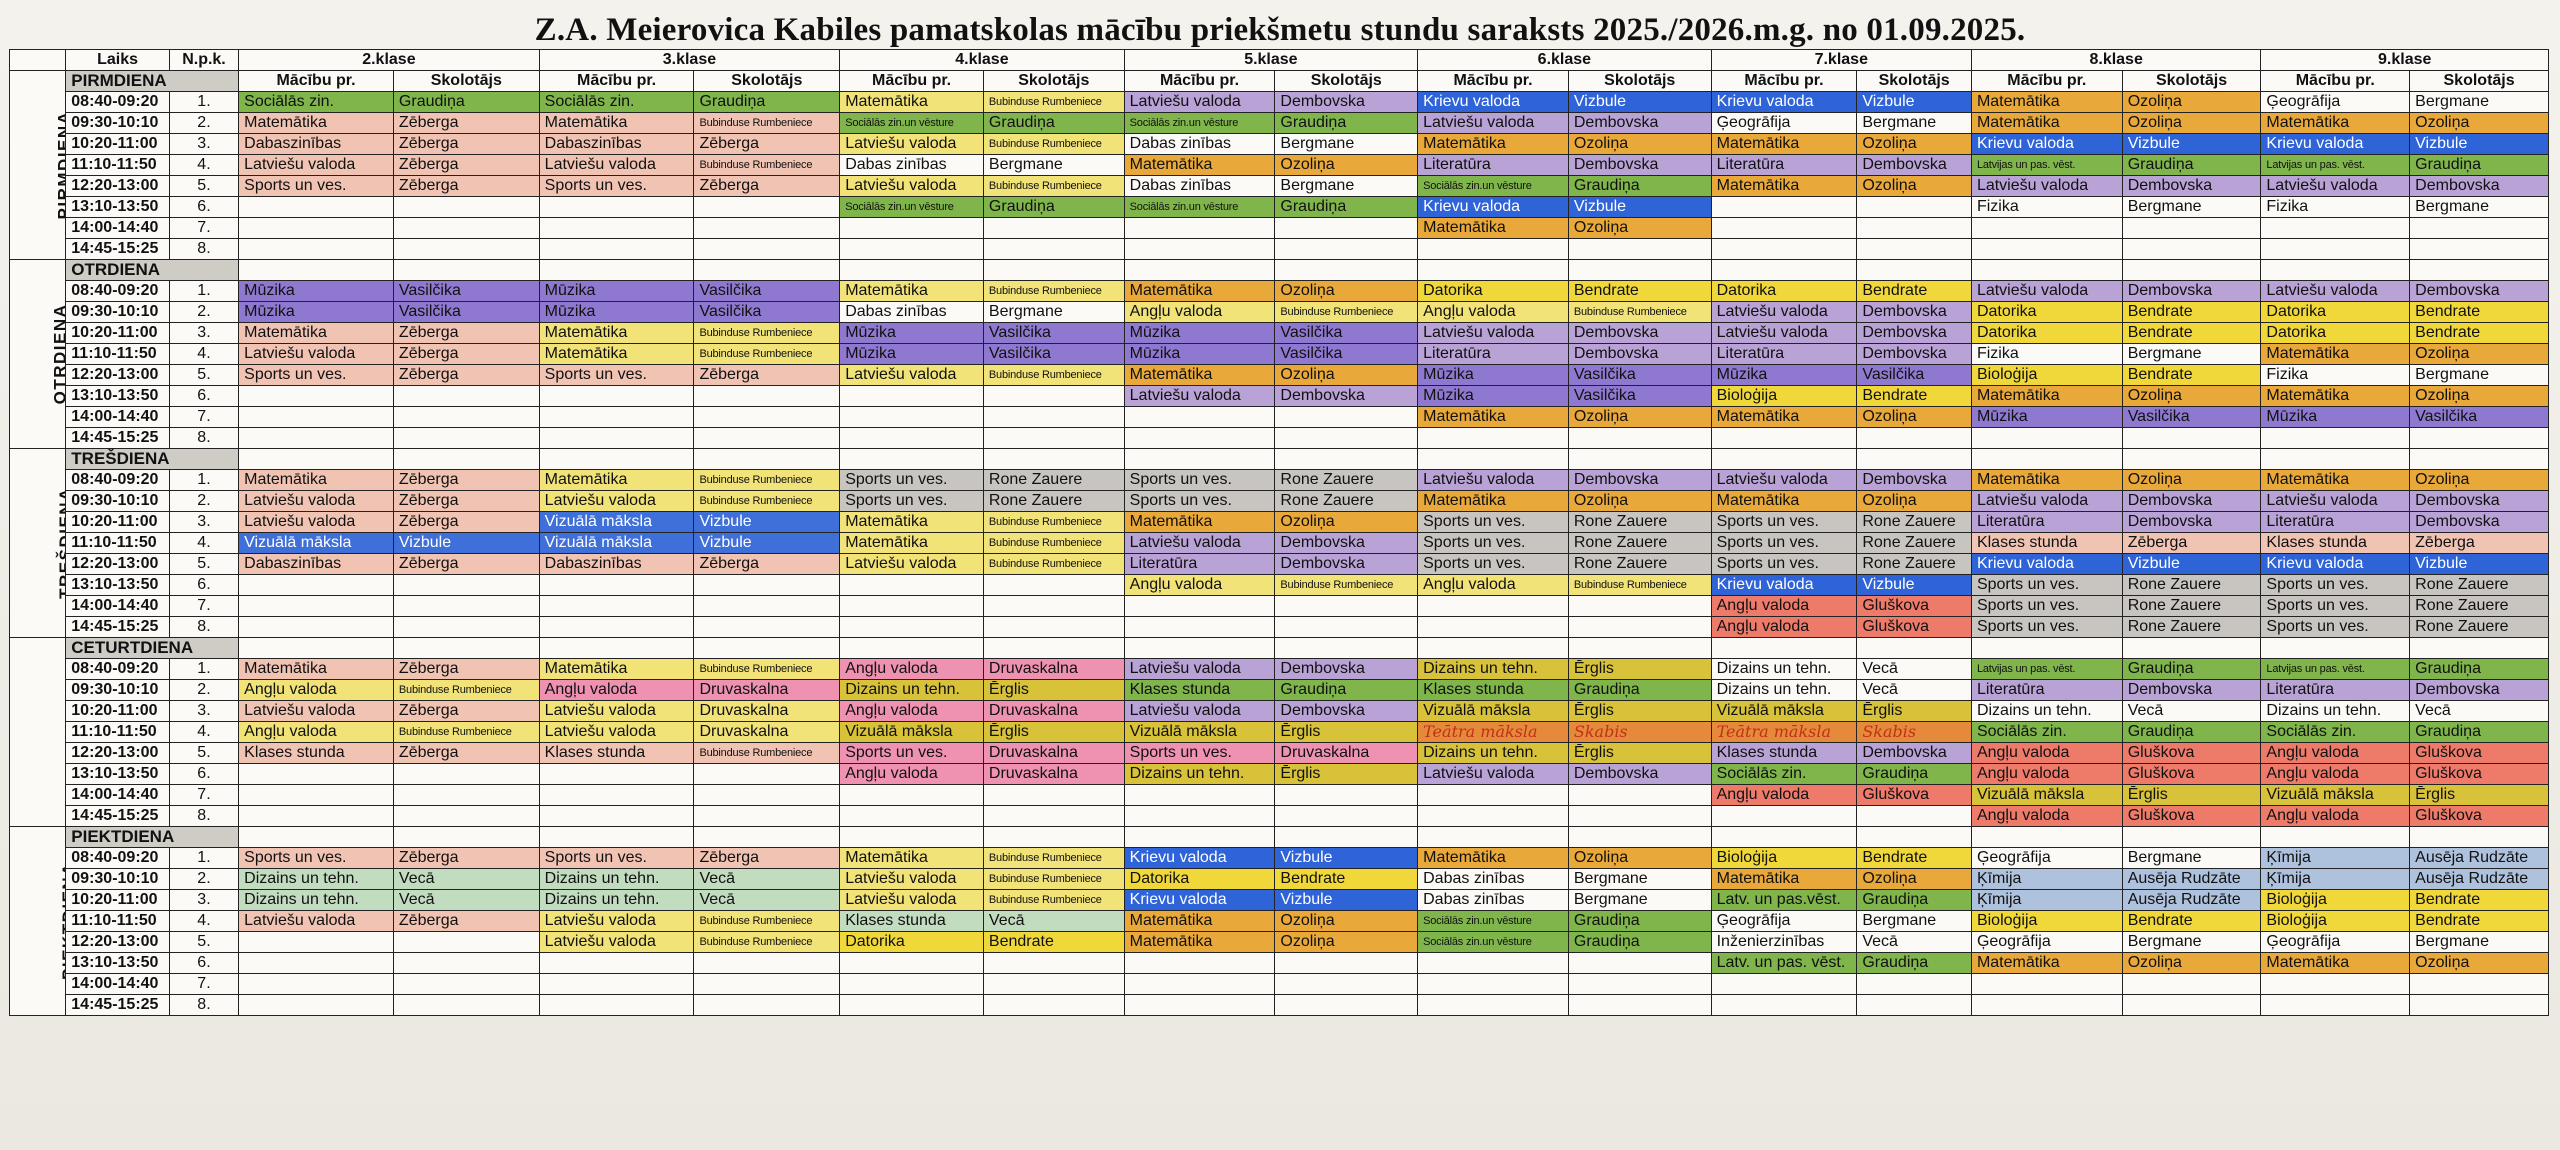 This screenshot has height=1150, width=2560. Describe the element at coordinates (2479, 312) in the screenshot. I see `teacher-cell: Bendrate` at that location.